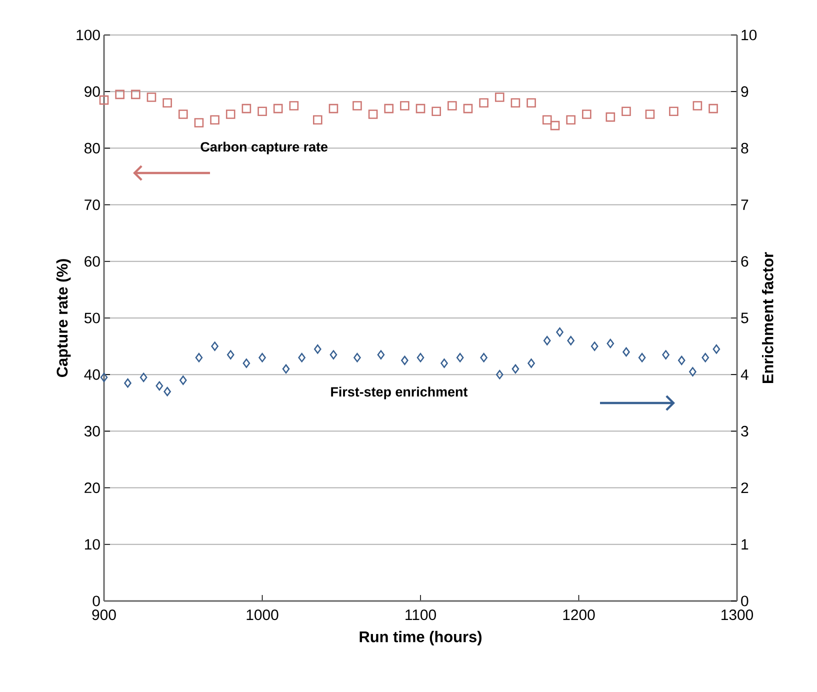  Describe the element at coordinates (744, 318) in the screenshot. I see `y2-tick-label: 5` at that location.